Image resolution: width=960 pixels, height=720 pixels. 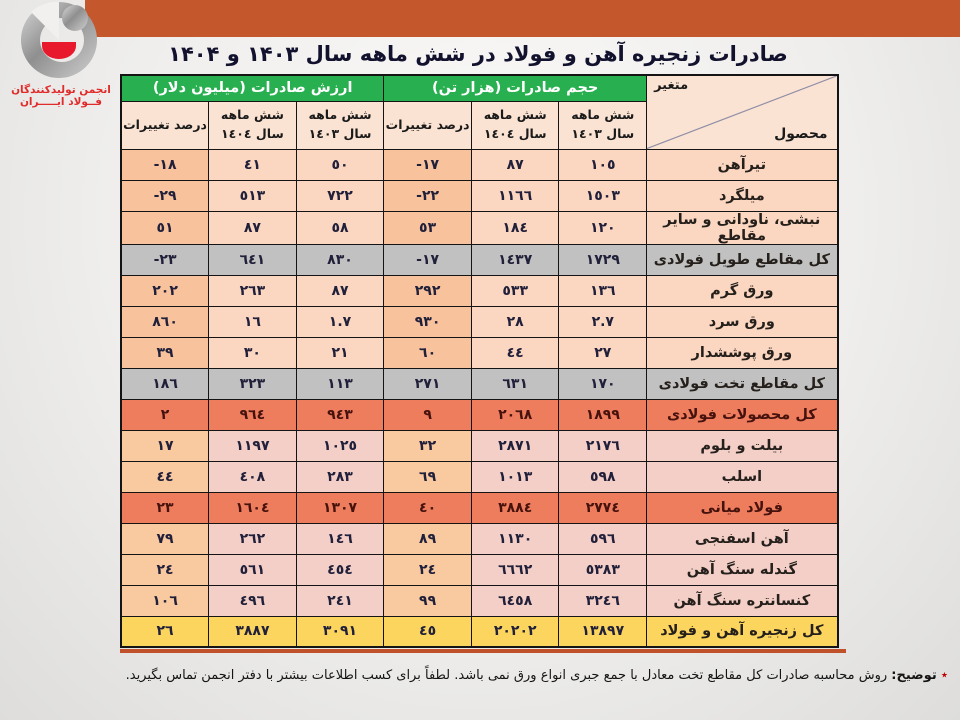 What do you see at coordinates (252, 631) in the screenshot?
I see `value-cell: ٣٨٨٧` at bounding box center [252, 631].